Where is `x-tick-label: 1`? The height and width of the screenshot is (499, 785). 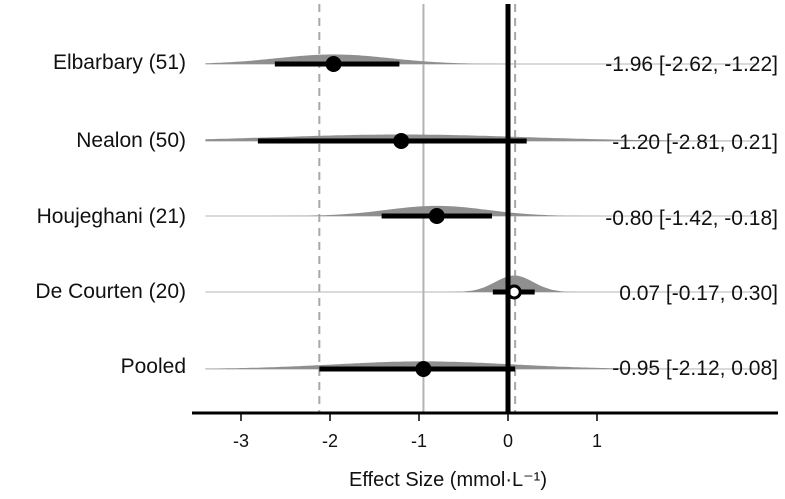
x-tick-label: 1 is located at coordinates (597, 441).